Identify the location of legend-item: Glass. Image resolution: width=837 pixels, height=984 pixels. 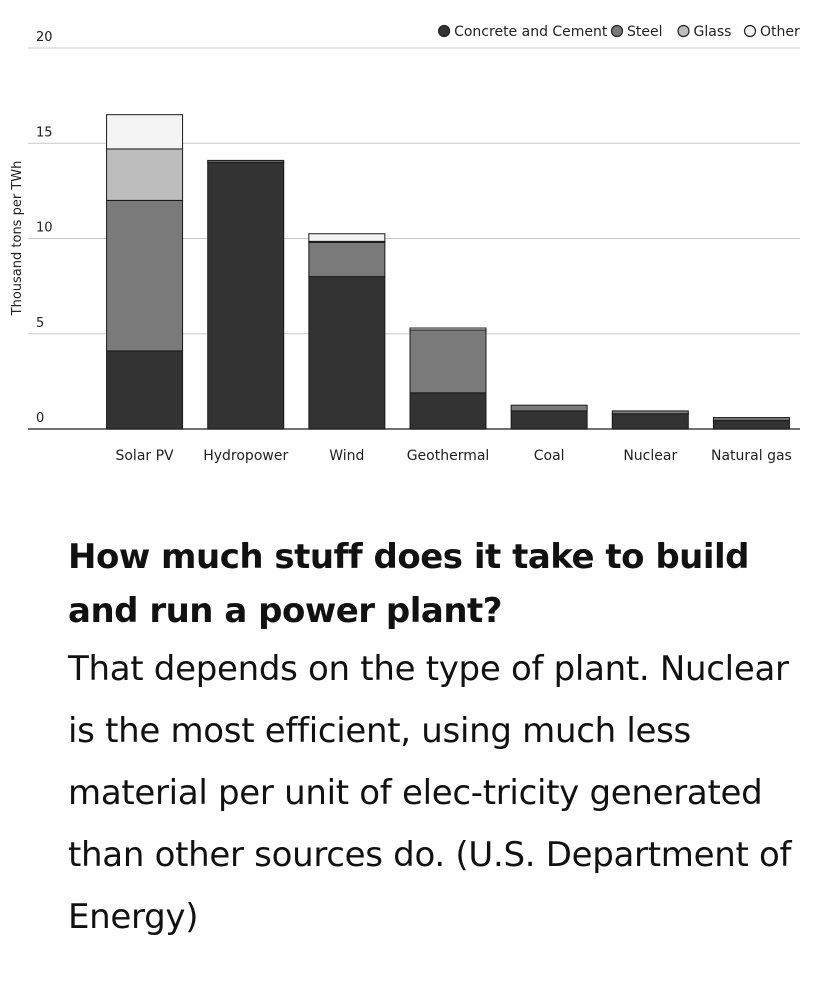
(704, 32).